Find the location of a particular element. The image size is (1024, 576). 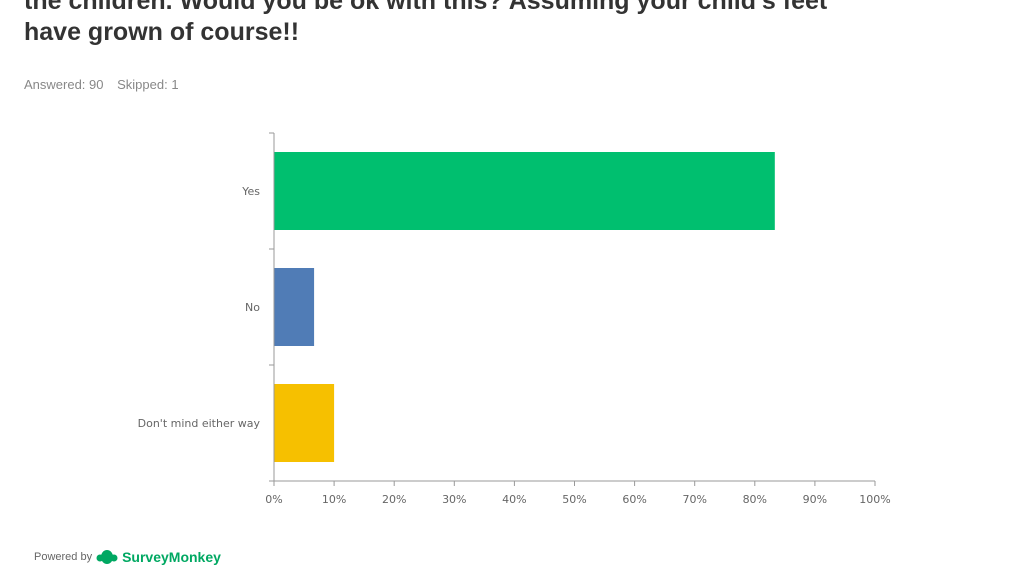

category-label-0: Yes is located at coordinates (250, 191).